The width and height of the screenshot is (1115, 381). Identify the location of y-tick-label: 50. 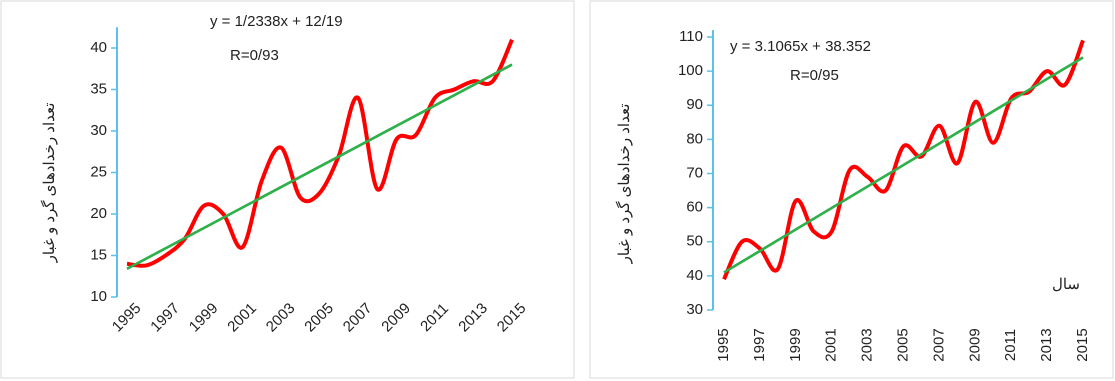
(694, 241).